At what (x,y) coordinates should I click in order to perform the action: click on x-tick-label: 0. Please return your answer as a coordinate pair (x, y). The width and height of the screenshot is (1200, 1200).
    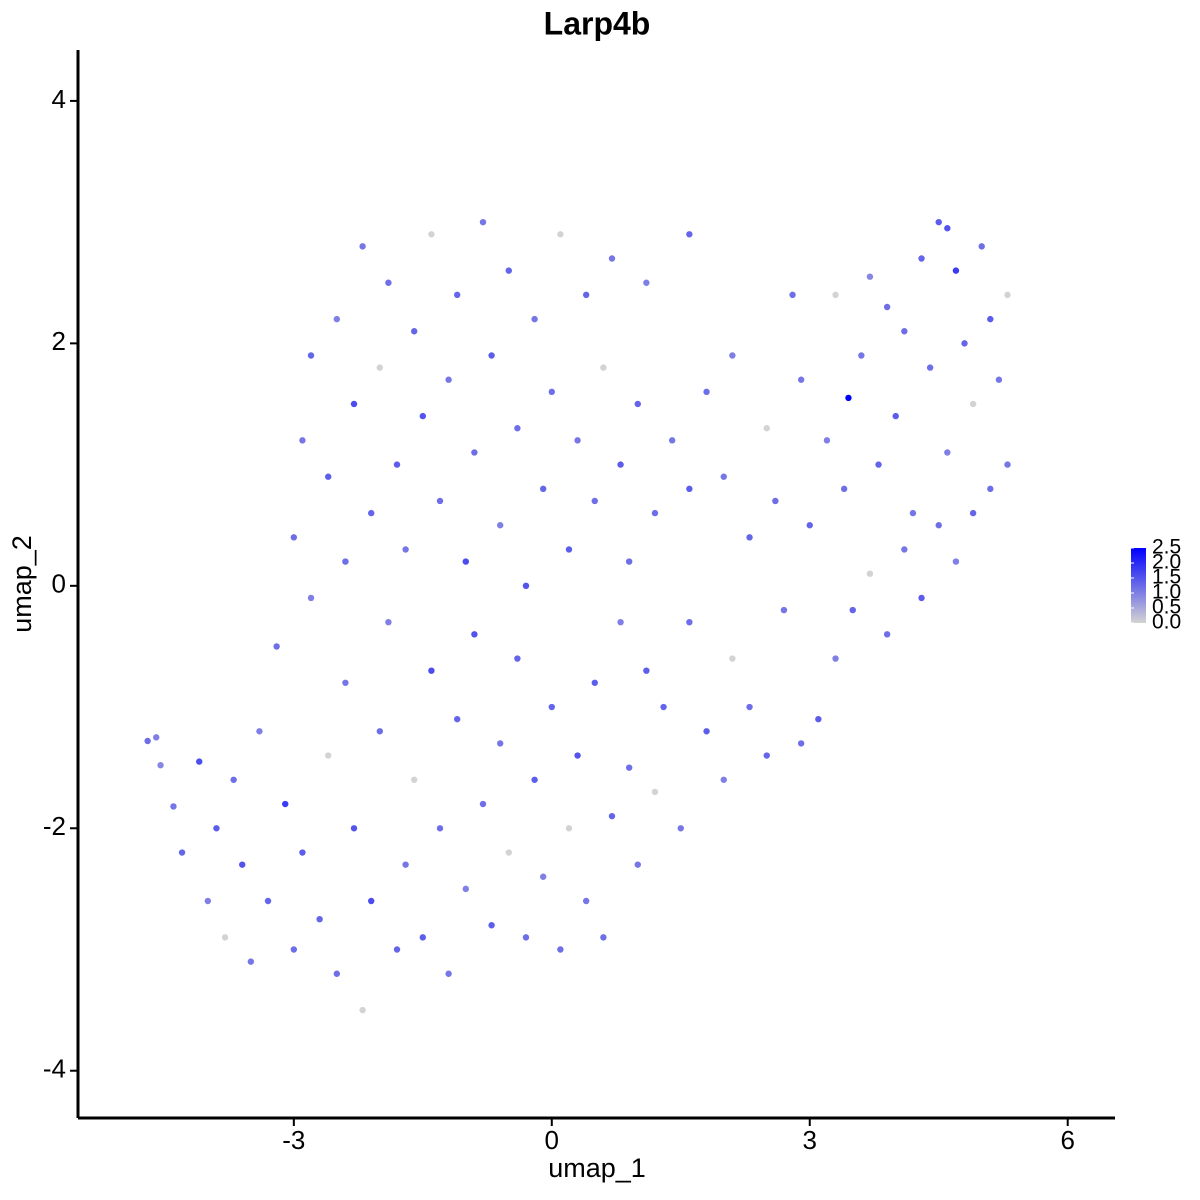
    Looking at the image, I should click on (552, 1140).